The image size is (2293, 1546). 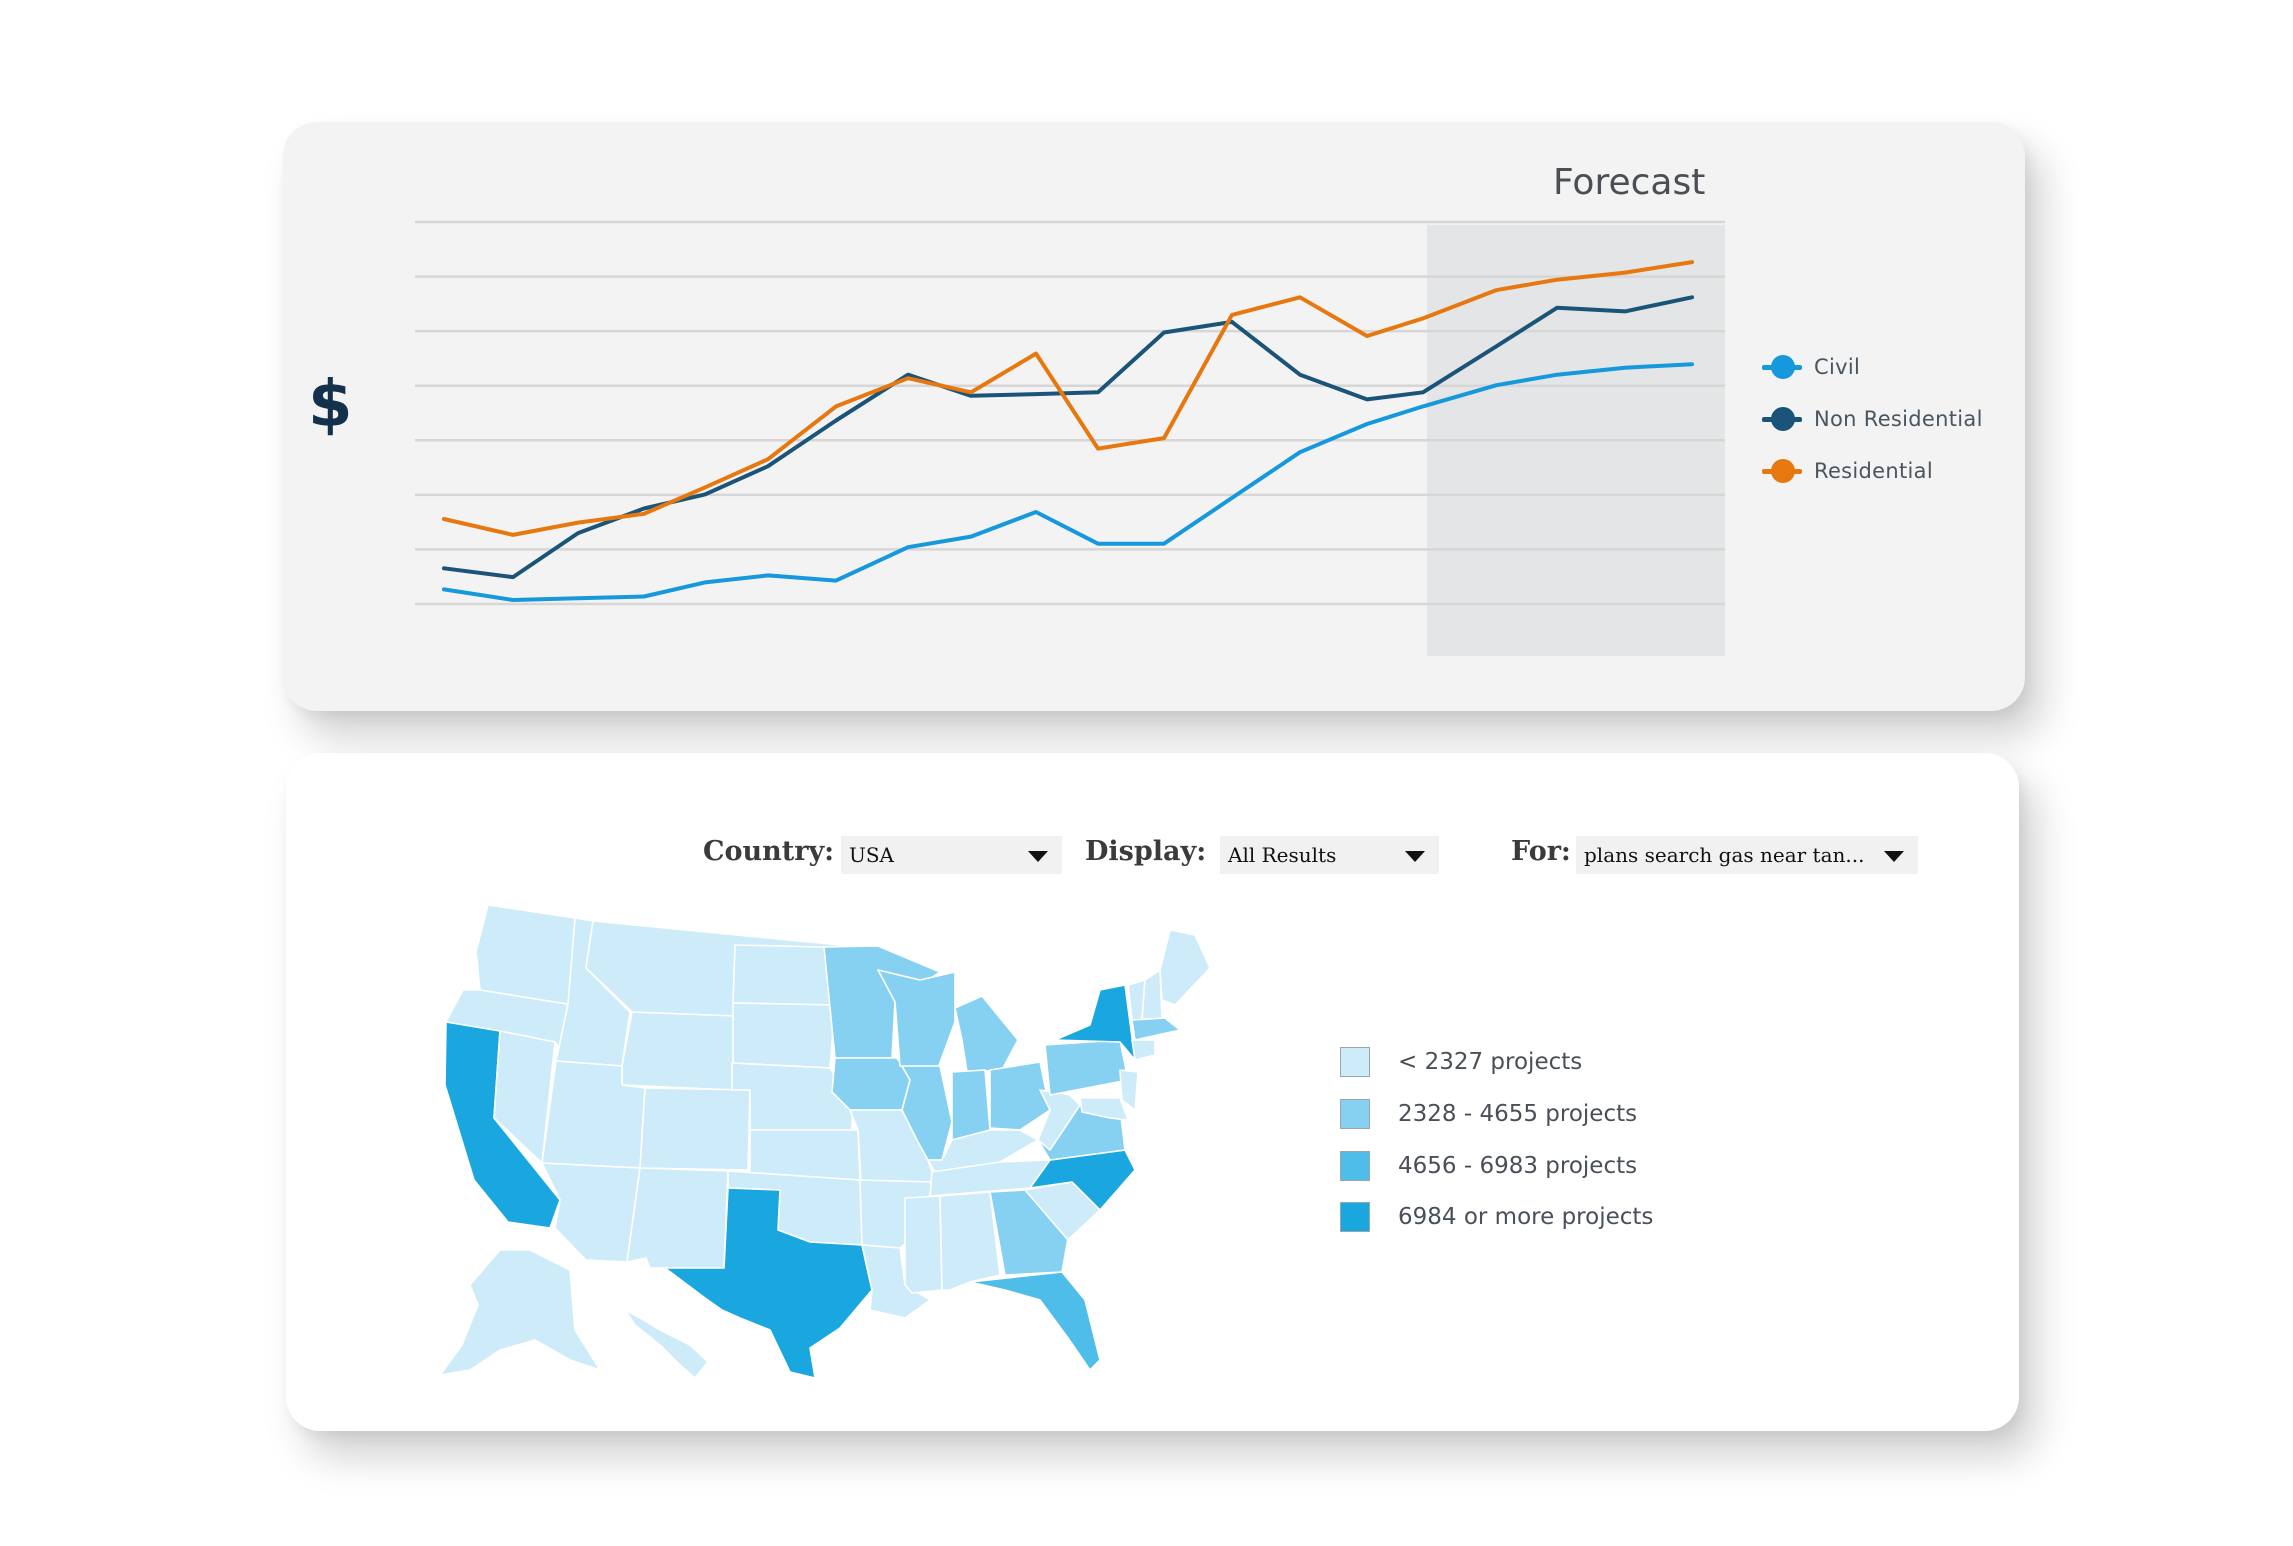 I want to click on map-legend-tier-3: 4656 - 6983 projects, so click(x=1488, y=1166).